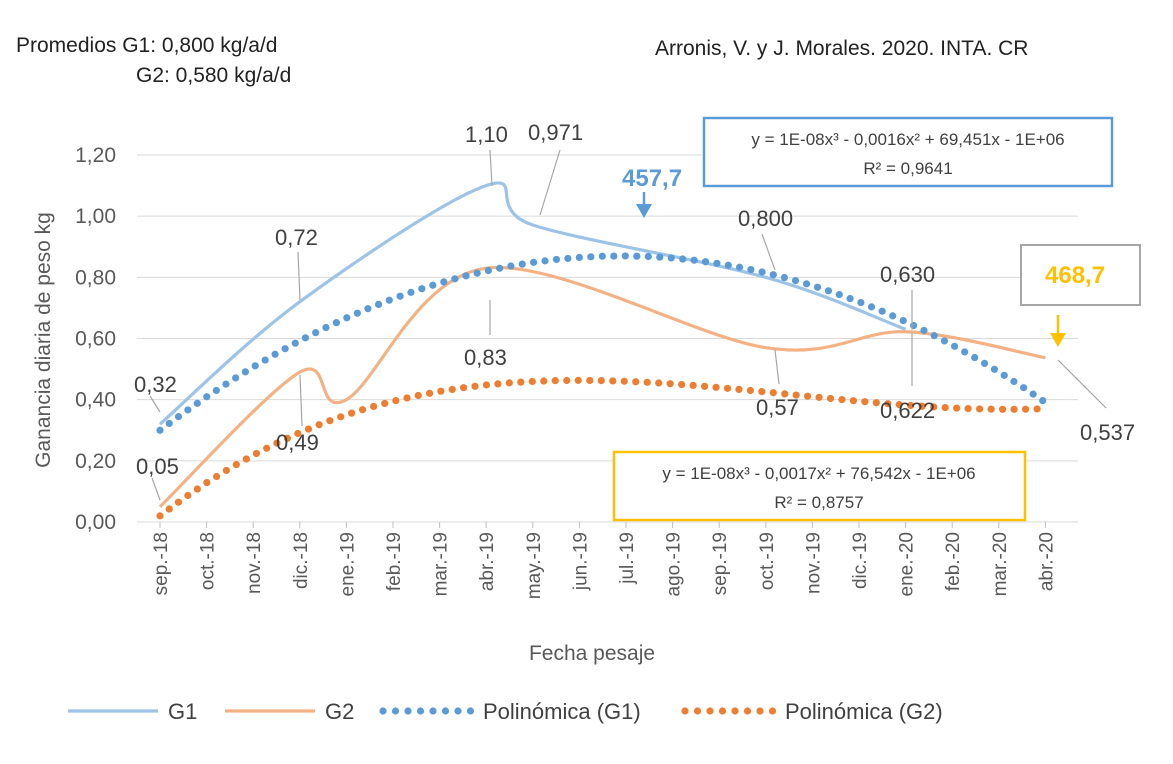 The width and height of the screenshot is (1173, 764). Describe the element at coordinates (214, 75) in the screenshot. I see `averages-line-2: G2: 0,580 kg/a/d` at that location.